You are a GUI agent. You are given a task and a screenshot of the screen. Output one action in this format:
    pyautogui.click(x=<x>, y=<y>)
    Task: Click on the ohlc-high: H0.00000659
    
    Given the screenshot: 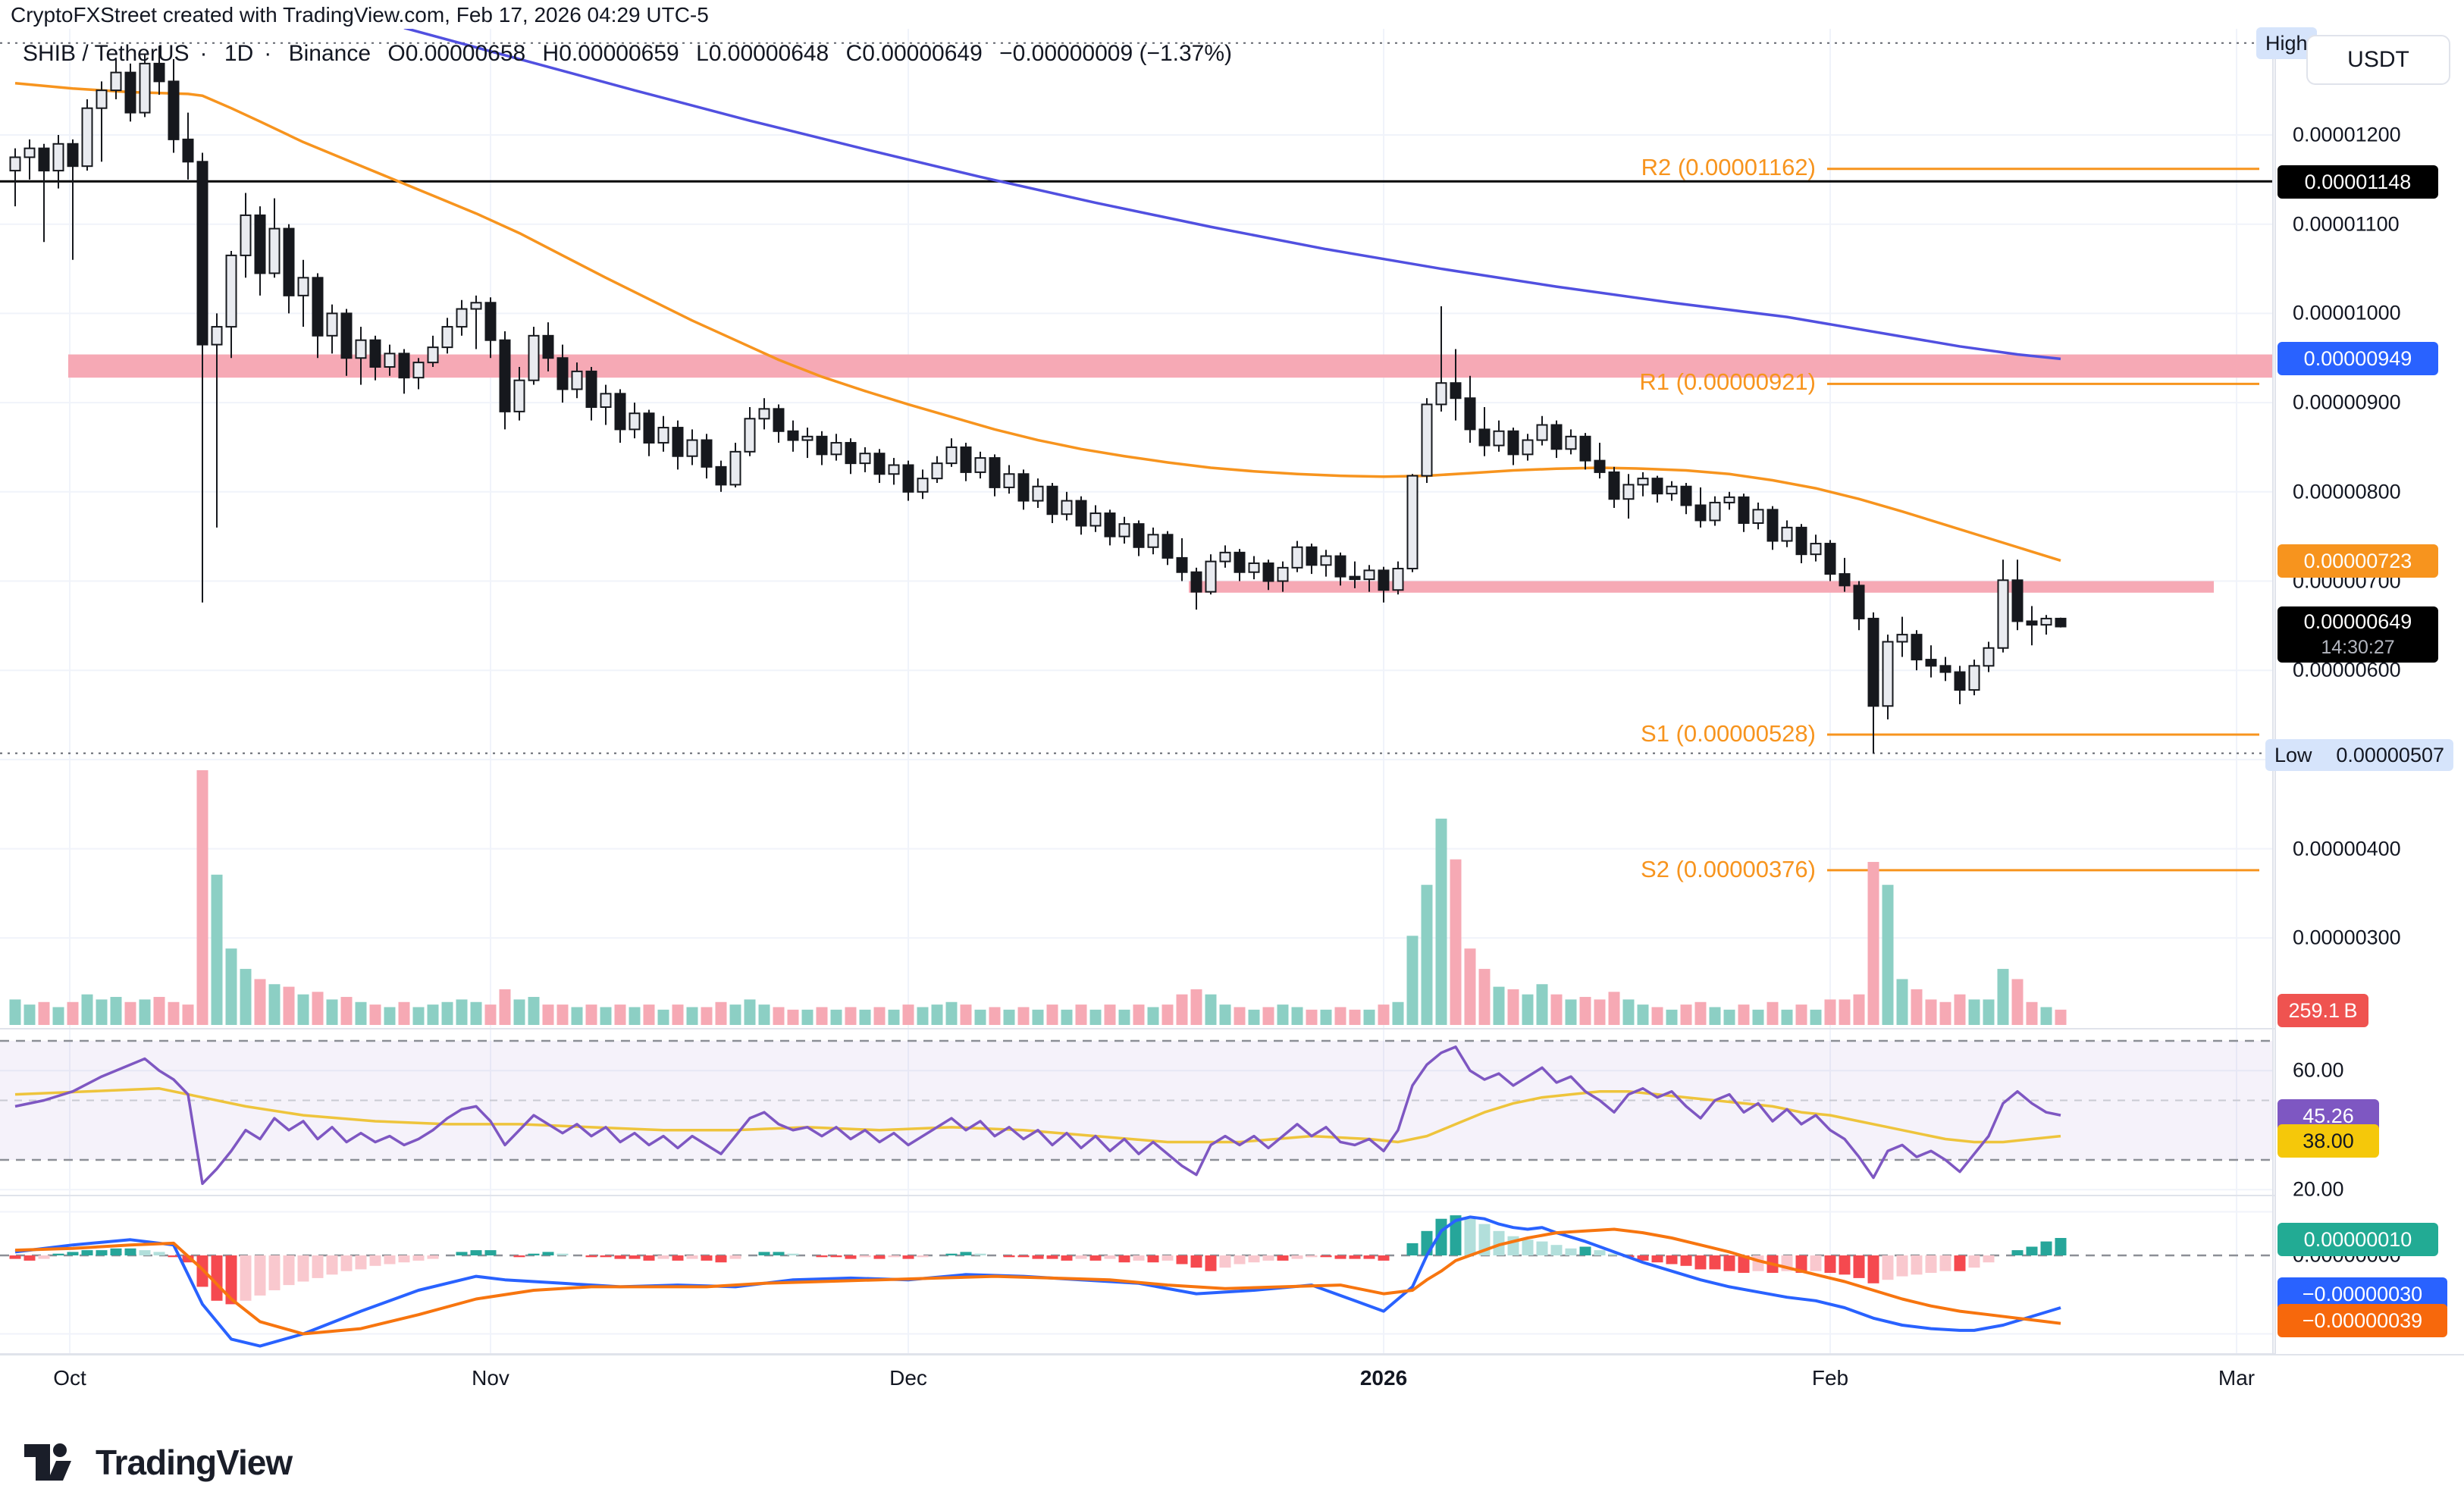 What is the action you would take?
    pyautogui.click(x=611, y=53)
    